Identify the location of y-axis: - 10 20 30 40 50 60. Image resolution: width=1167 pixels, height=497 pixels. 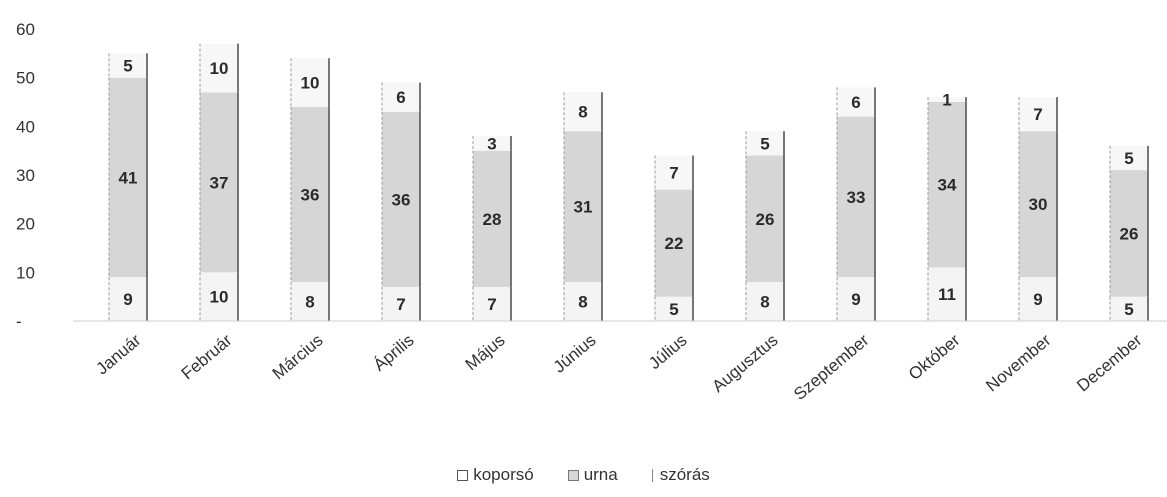
(25, 175).